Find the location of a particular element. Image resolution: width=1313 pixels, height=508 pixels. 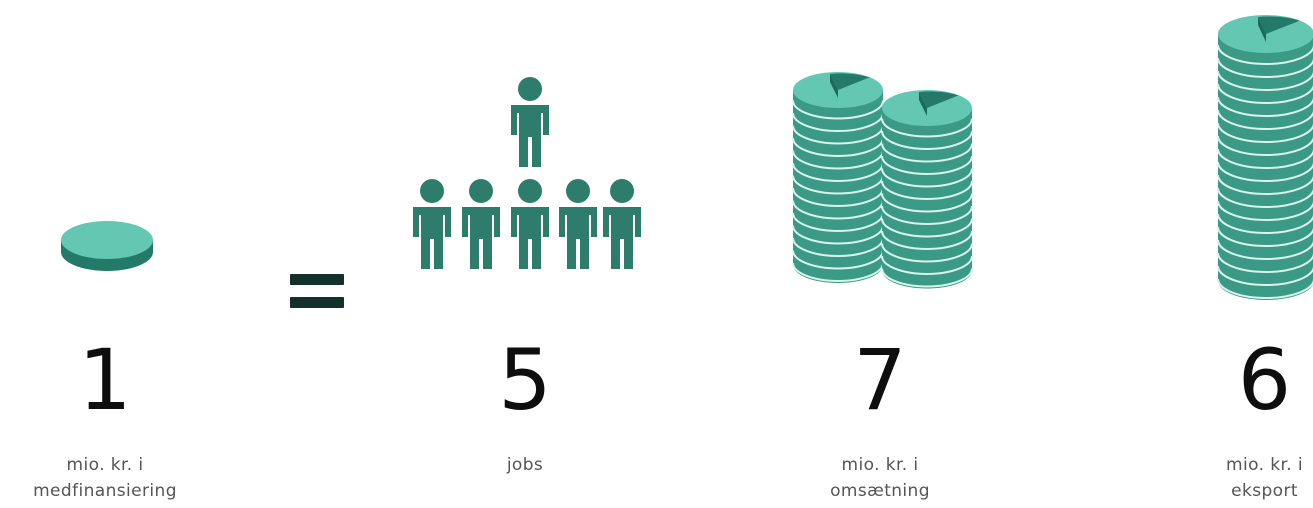

coin-stack-icon is located at coordinates (1256, 165).